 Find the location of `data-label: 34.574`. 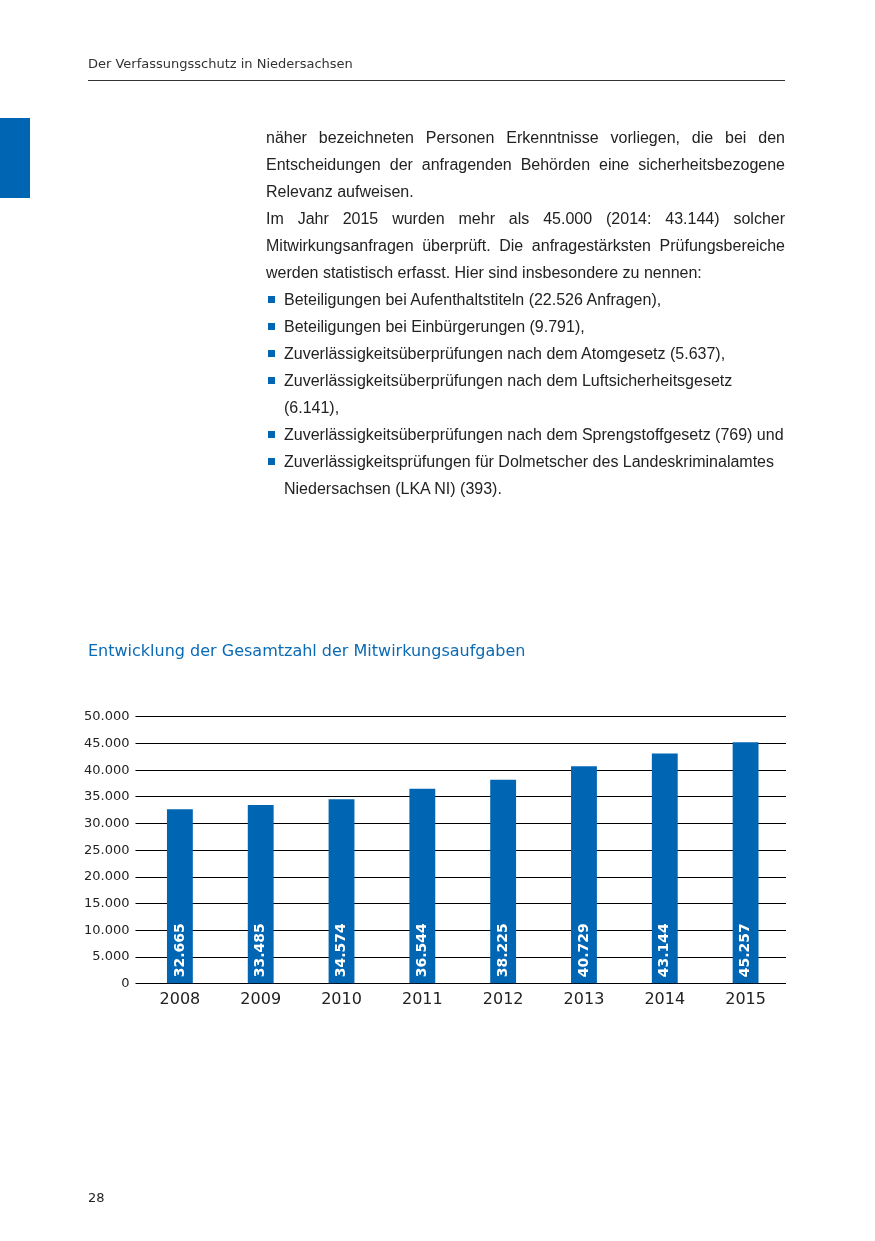

data-label: 34.574 is located at coordinates (340, 950).